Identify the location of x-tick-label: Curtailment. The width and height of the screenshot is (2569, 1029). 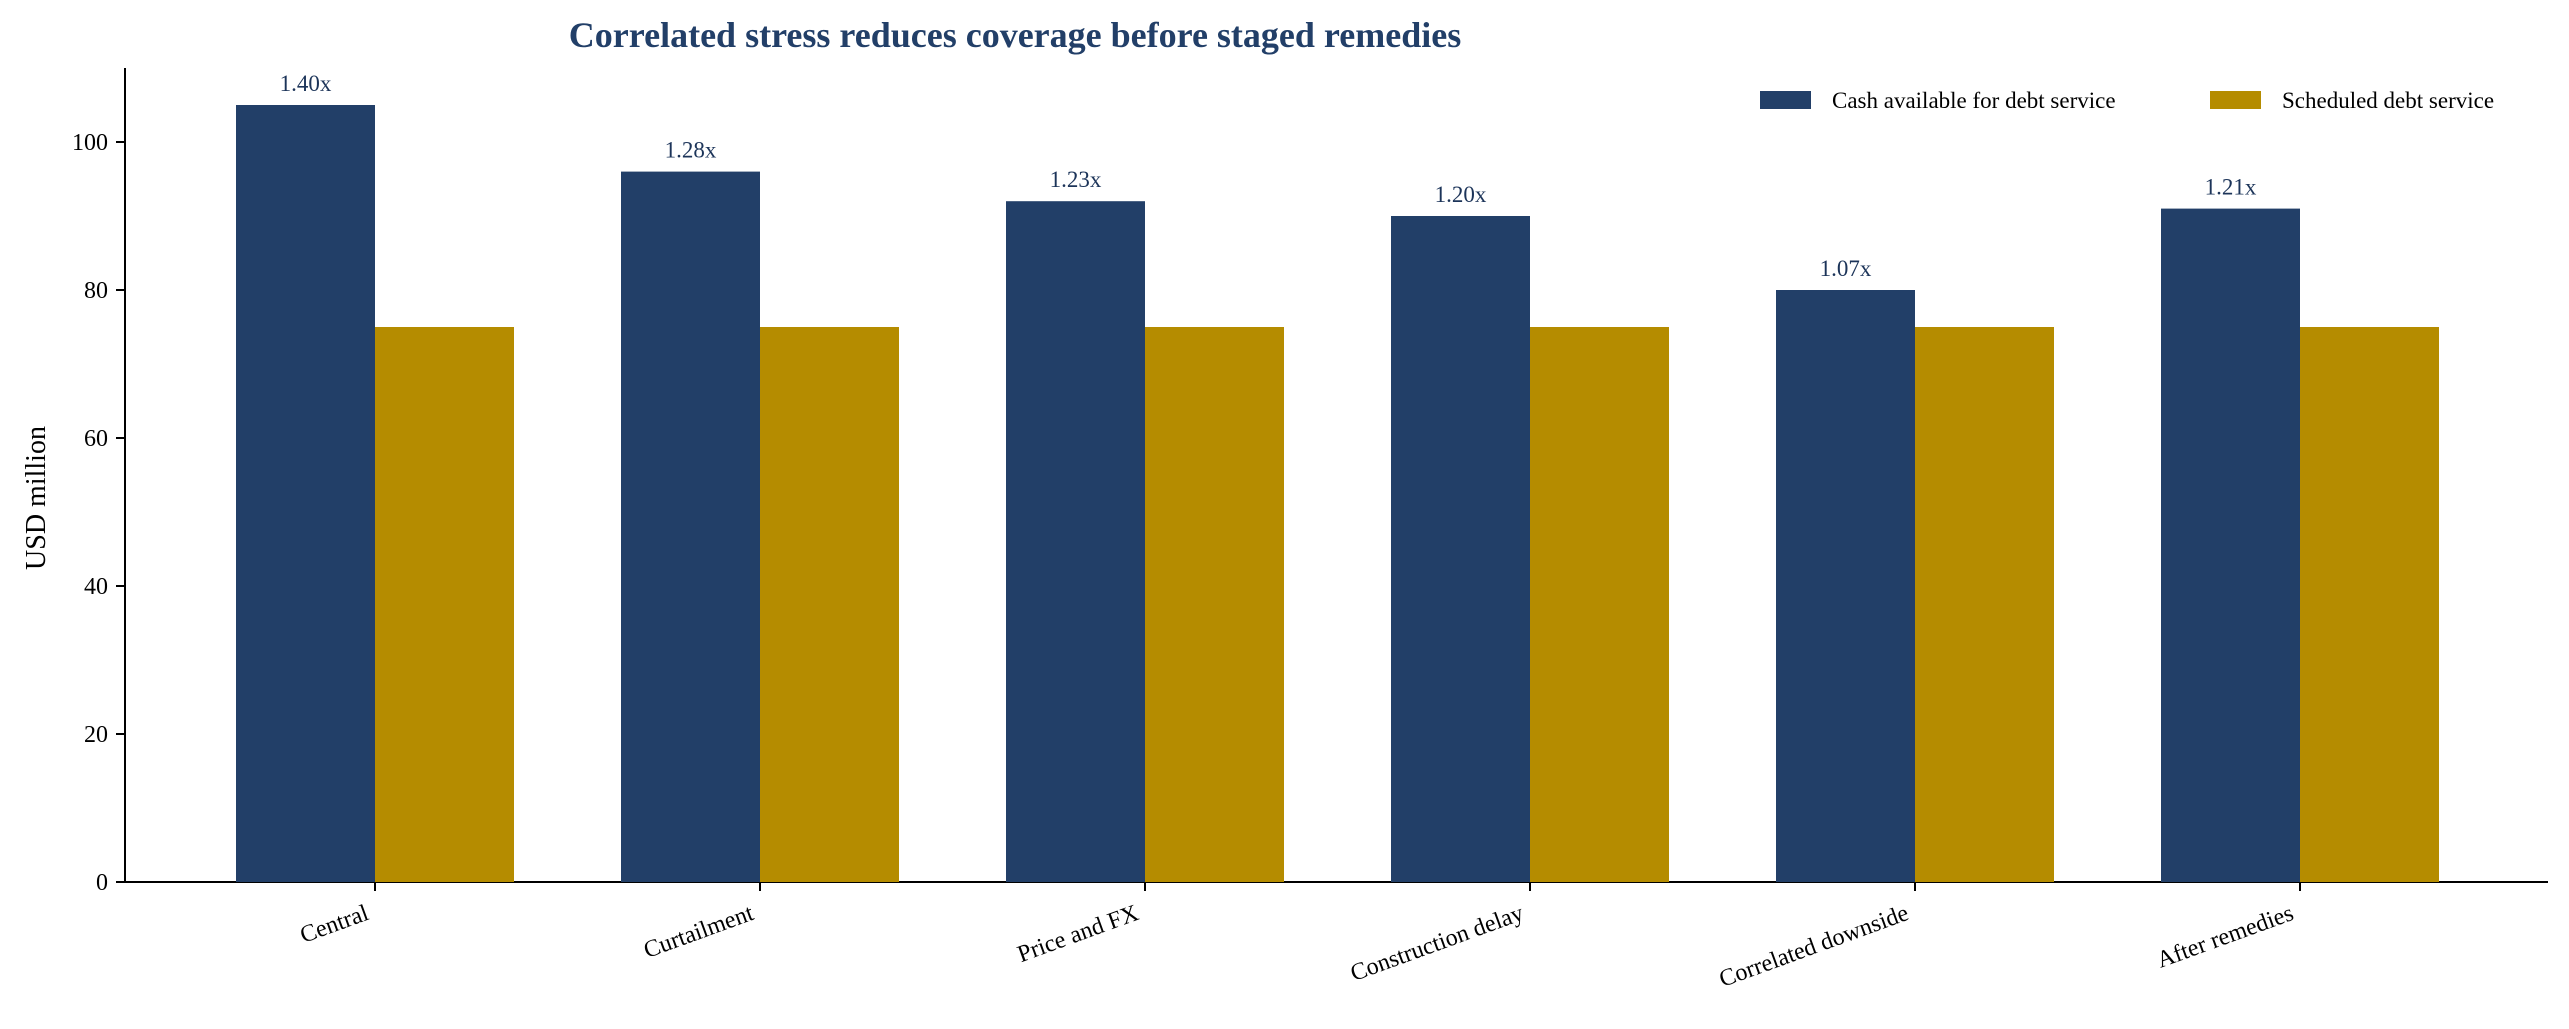
(698, 932).